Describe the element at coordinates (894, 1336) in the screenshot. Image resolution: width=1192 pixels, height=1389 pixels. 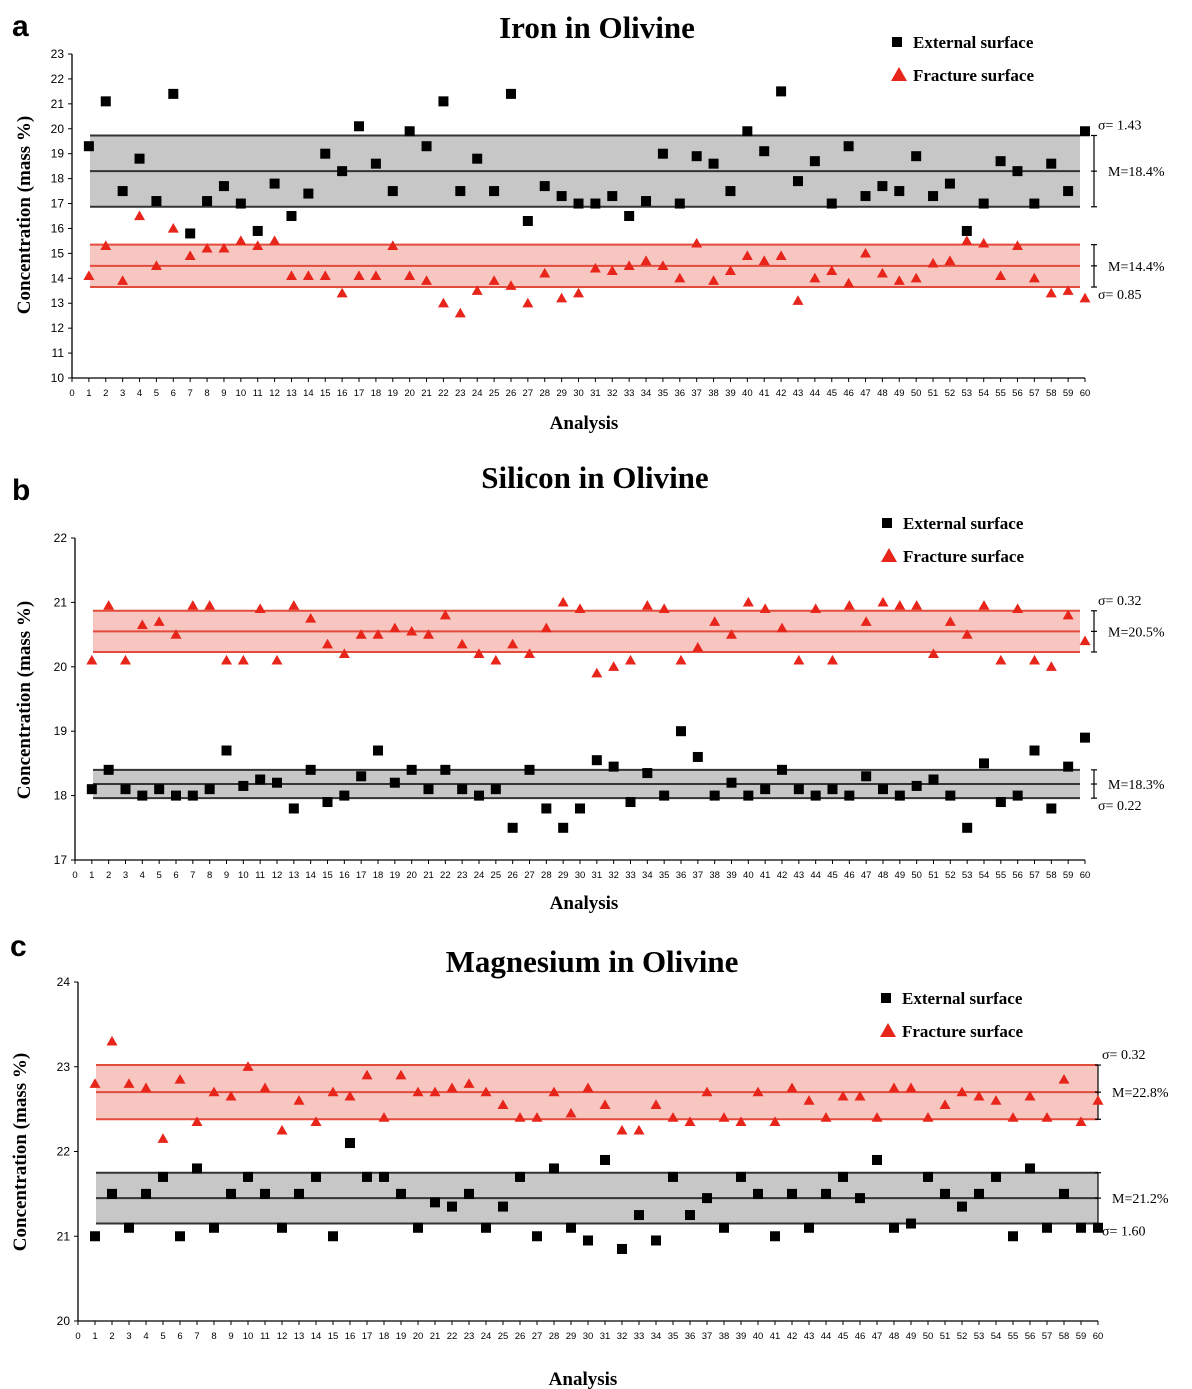
I see `x-tick-label: 48` at that location.